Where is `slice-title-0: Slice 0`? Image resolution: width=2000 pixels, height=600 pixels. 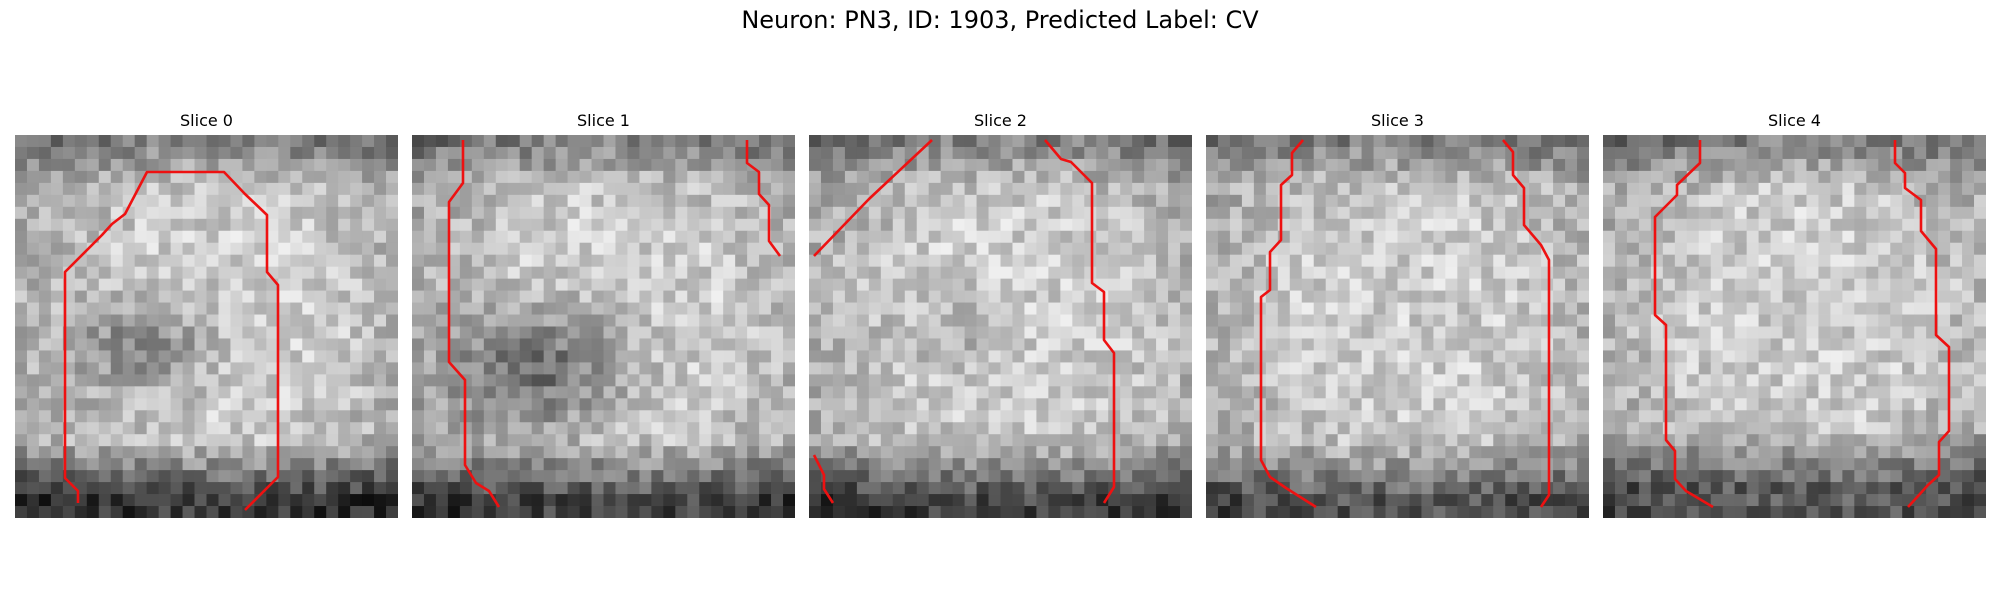 slice-title-0: Slice 0 is located at coordinates (206, 120).